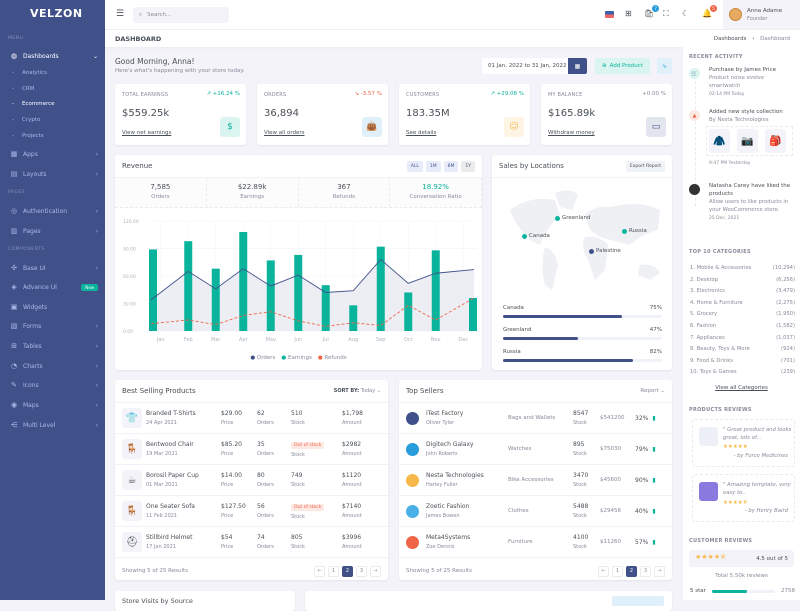 The height and width of the screenshot is (611, 800). Describe the element at coordinates (730, 39) in the screenshot. I see `breadcrumb-link: Dashboards` at that location.